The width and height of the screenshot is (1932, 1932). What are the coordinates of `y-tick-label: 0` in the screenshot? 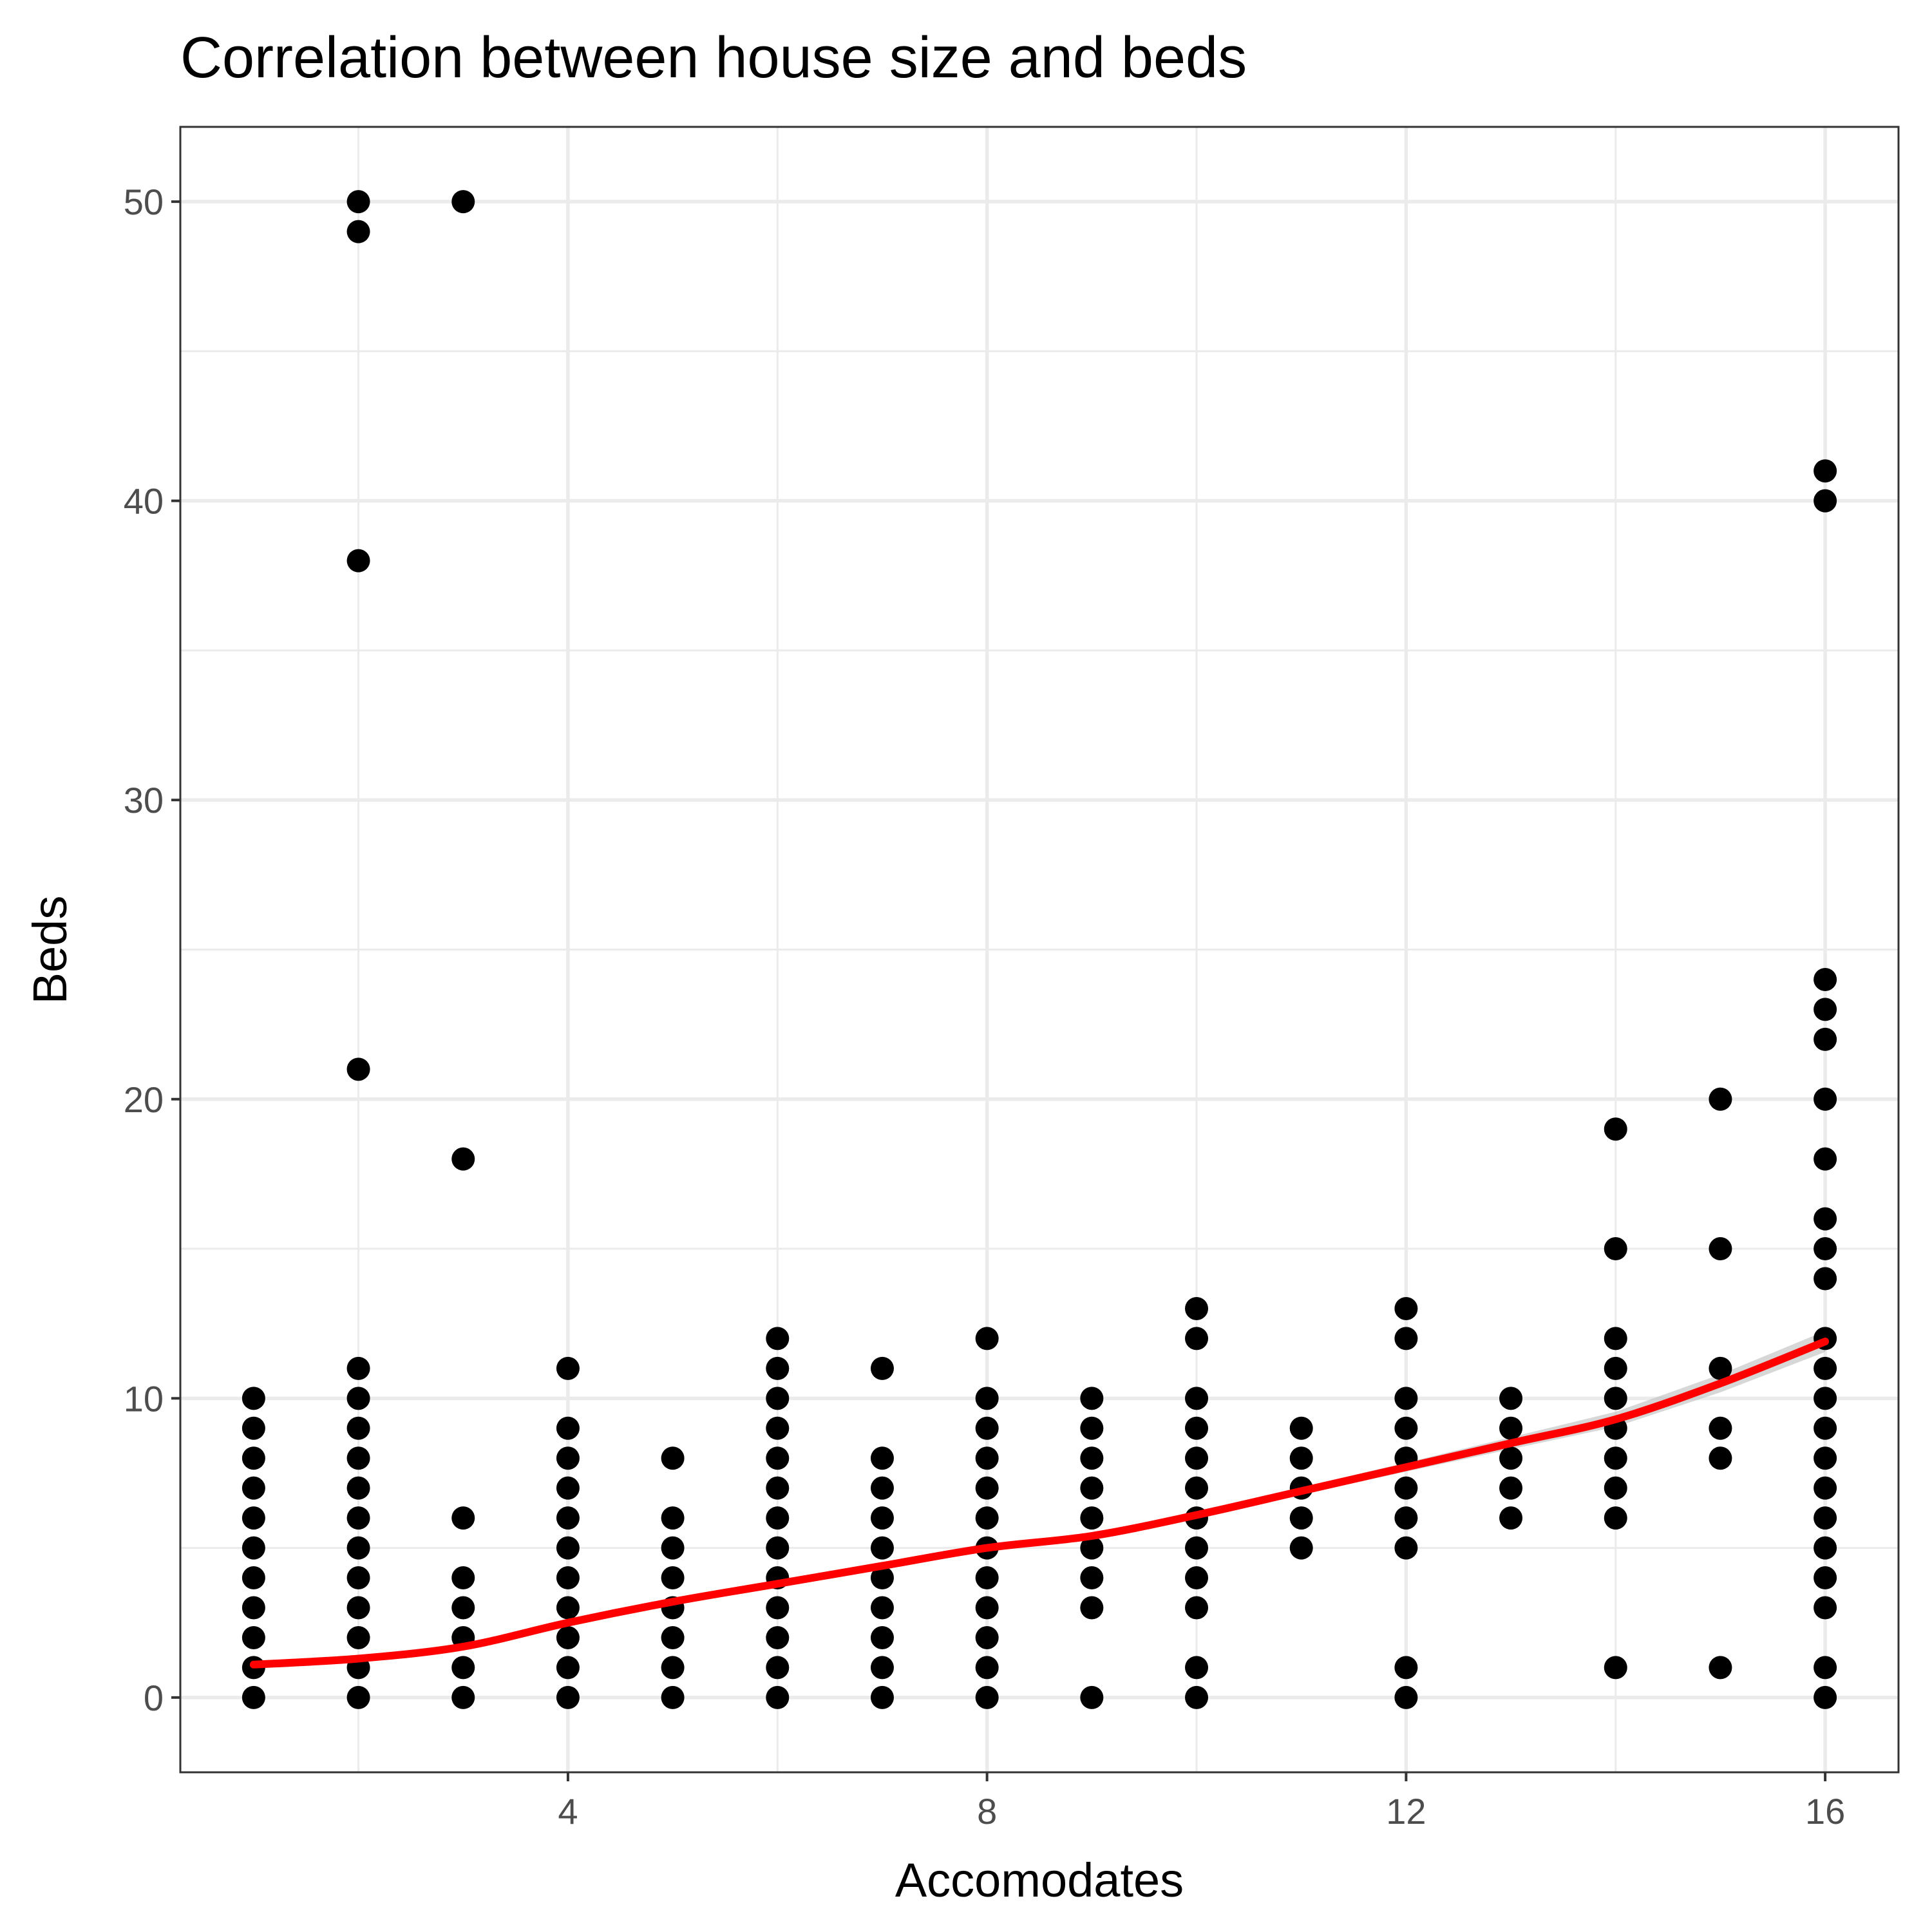 It's located at (154, 1698).